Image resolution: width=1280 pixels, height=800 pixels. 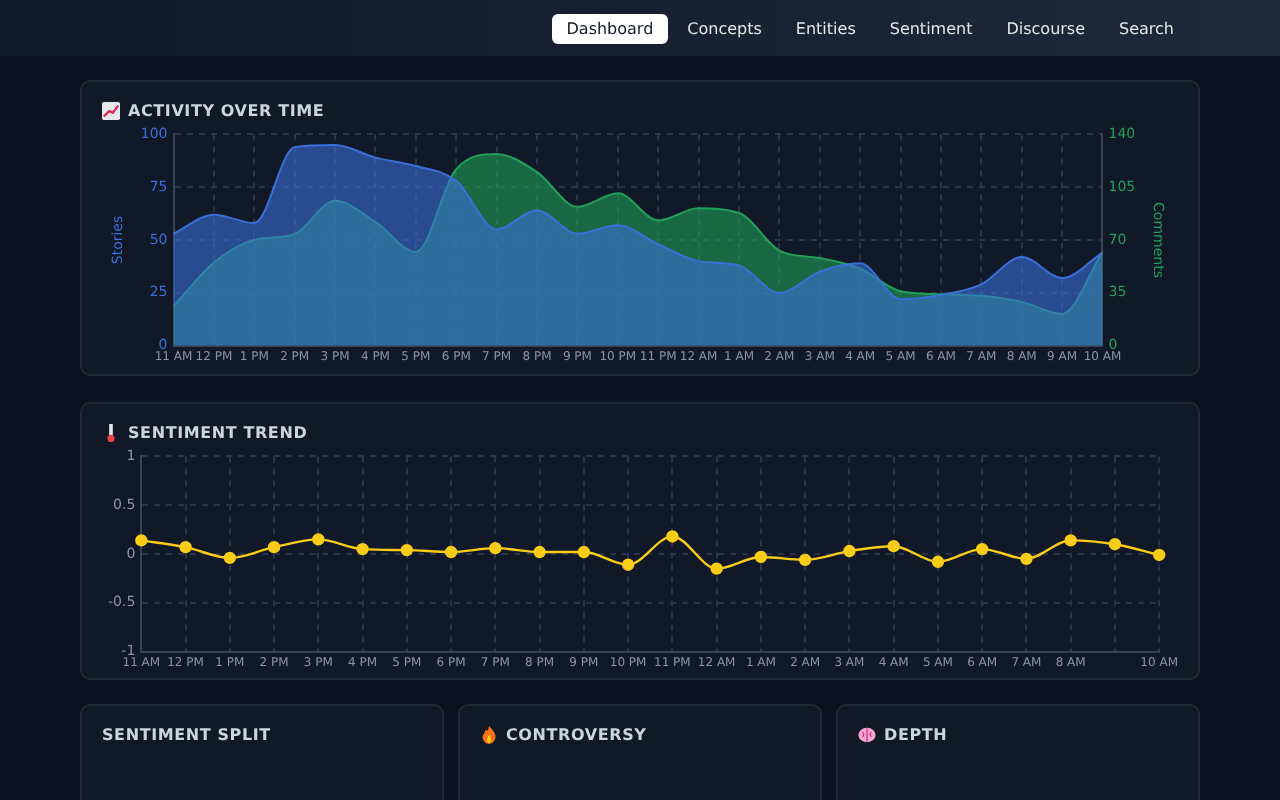 I want to click on text: Dashboard, so click(x=610, y=28).